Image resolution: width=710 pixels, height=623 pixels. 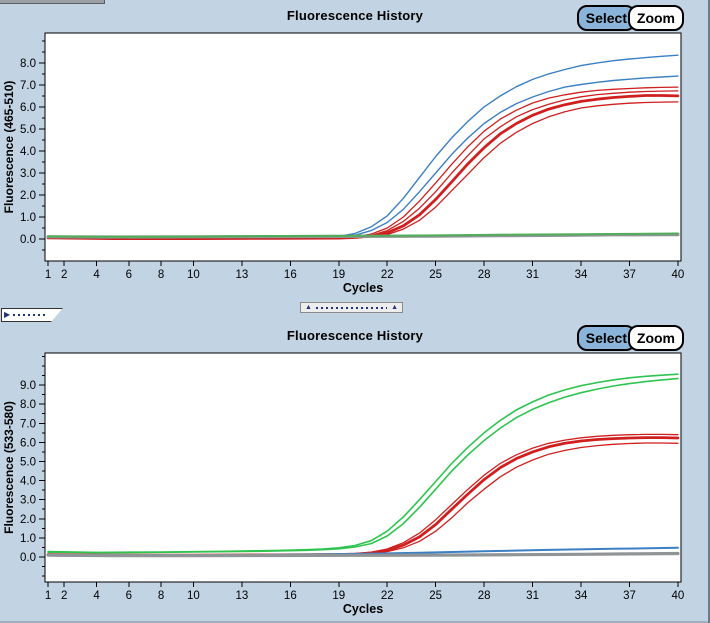 I want to click on series-green-baseline, so click(x=363, y=235).